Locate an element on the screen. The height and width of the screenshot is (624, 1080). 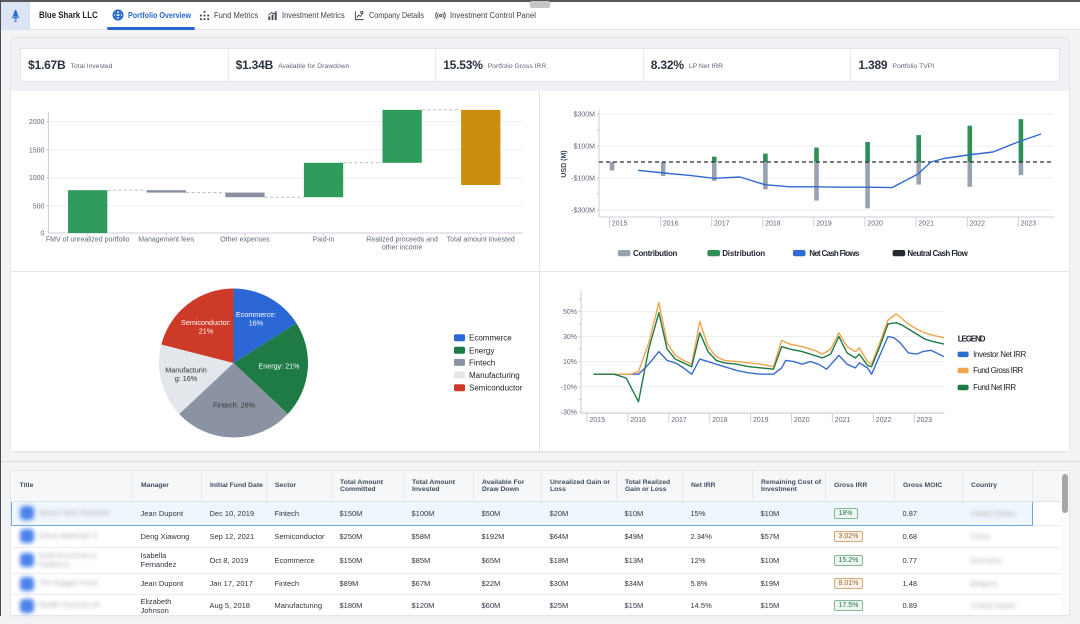
svg-text: Realized proceeds and is located at coordinates (402, 240).